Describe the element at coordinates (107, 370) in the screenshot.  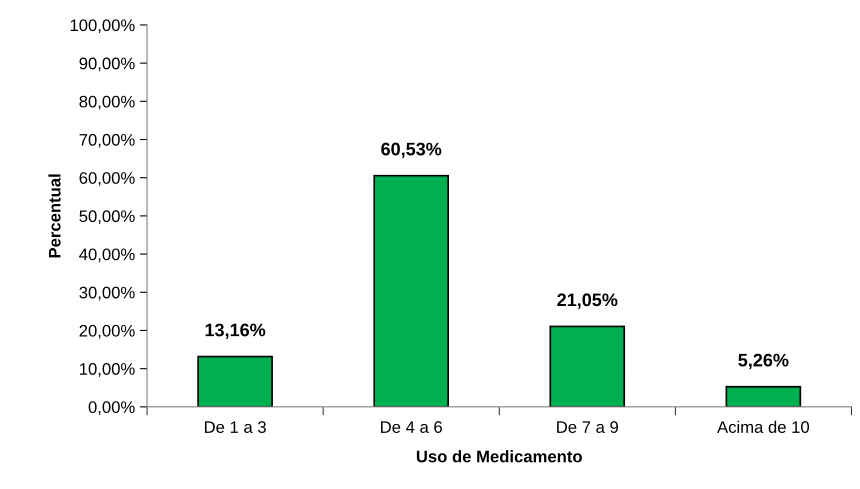
I see `y-tick-label: 10,00%` at that location.